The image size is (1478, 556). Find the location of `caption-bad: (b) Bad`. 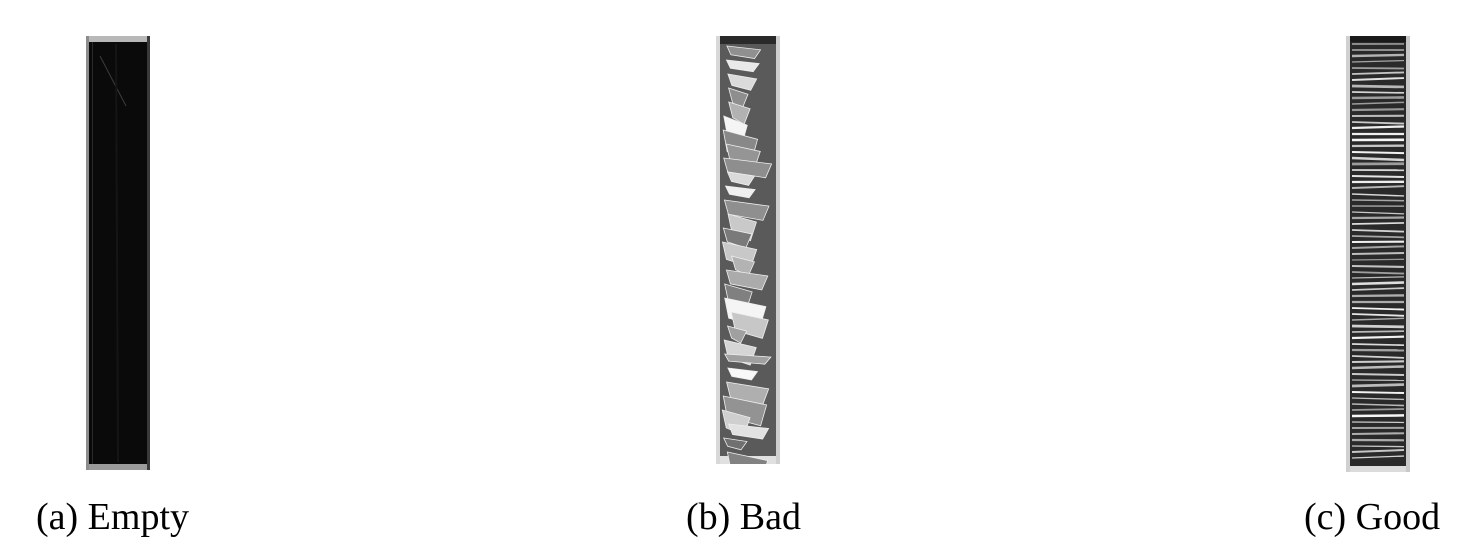

caption-bad: (b) Bad is located at coordinates (744, 517).